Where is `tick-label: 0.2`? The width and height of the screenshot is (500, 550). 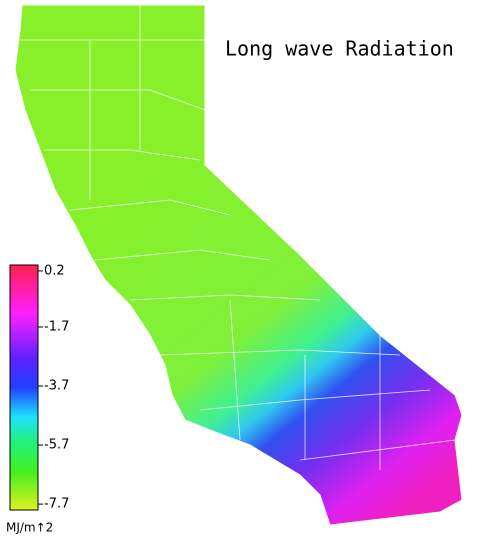 tick-label: 0.2 is located at coordinates (54, 270).